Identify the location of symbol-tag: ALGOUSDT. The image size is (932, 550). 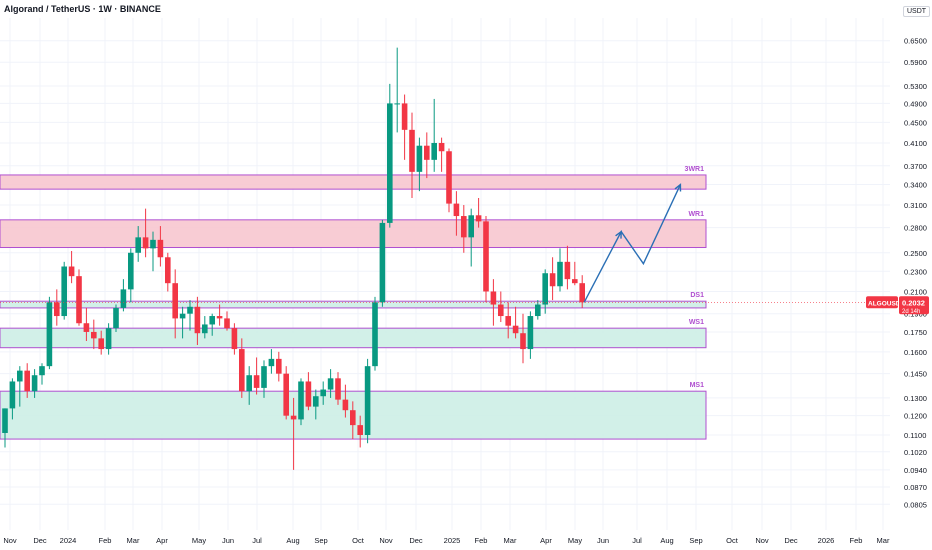
(886, 303).